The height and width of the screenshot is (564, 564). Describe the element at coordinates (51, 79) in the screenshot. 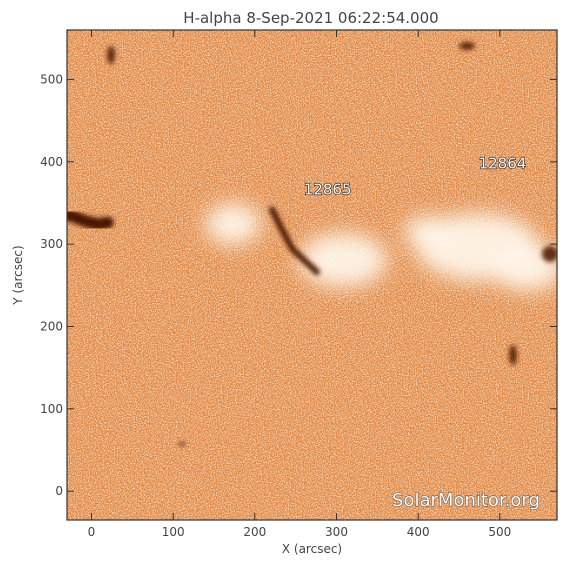

I see `y-axis-tick-label: 500` at that location.